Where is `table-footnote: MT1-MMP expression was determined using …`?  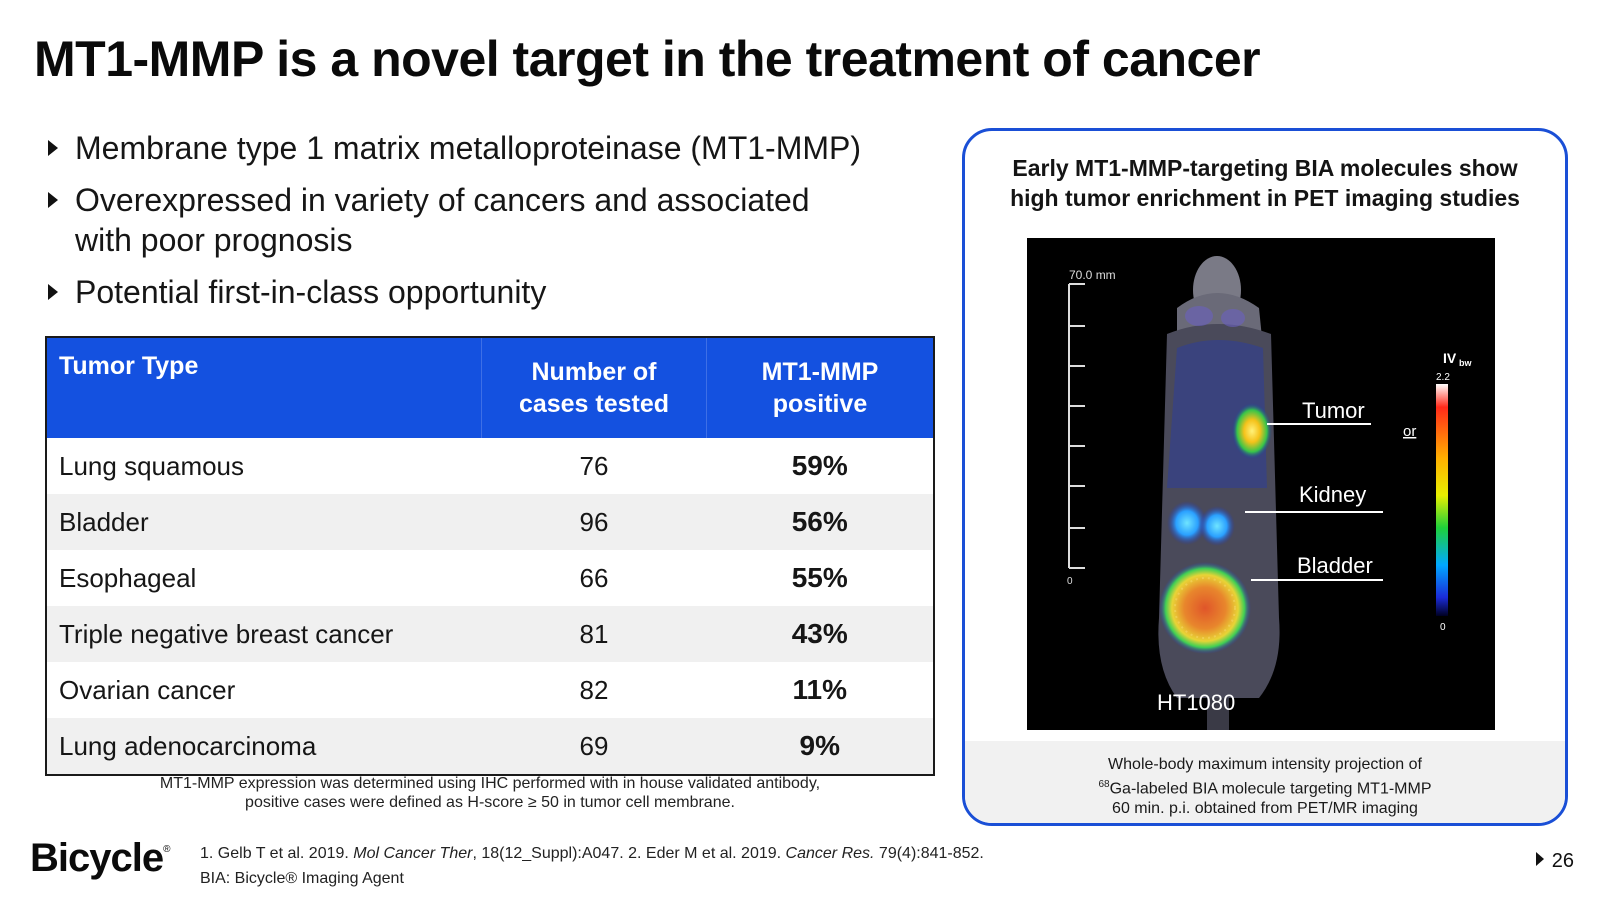 table-footnote: MT1-MMP expression was determined using … is located at coordinates (490, 793).